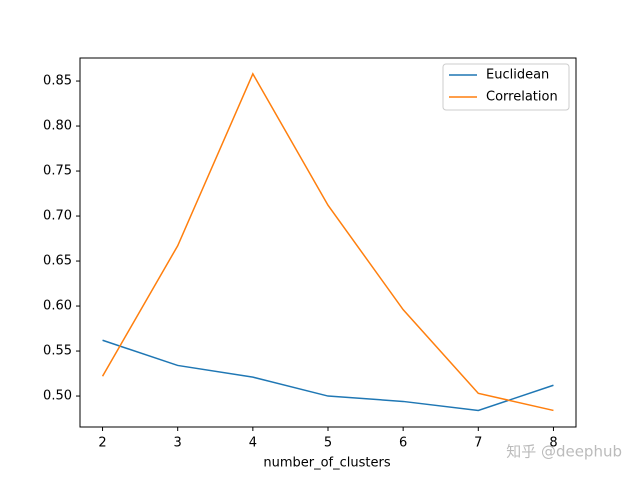 The height and width of the screenshot is (480, 640). Describe the element at coordinates (326, 463) in the screenshot. I see `x-axis-label: number_of_clusters` at that location.